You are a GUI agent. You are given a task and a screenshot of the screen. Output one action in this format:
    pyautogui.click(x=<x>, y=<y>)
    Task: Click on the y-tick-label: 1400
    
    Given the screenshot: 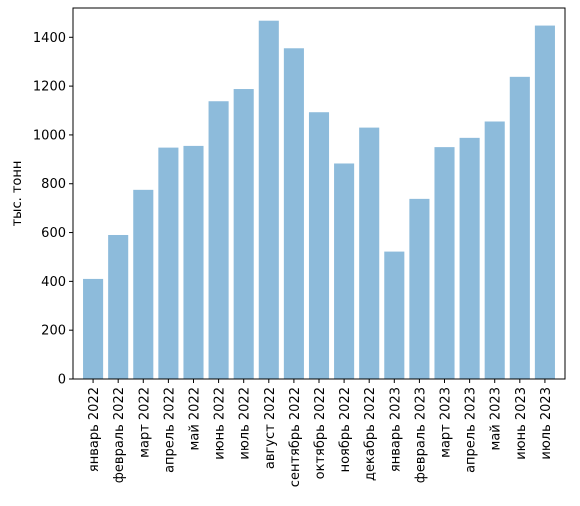 What is the action you would take?
    pyautogui.click(x=49, y=38)
    